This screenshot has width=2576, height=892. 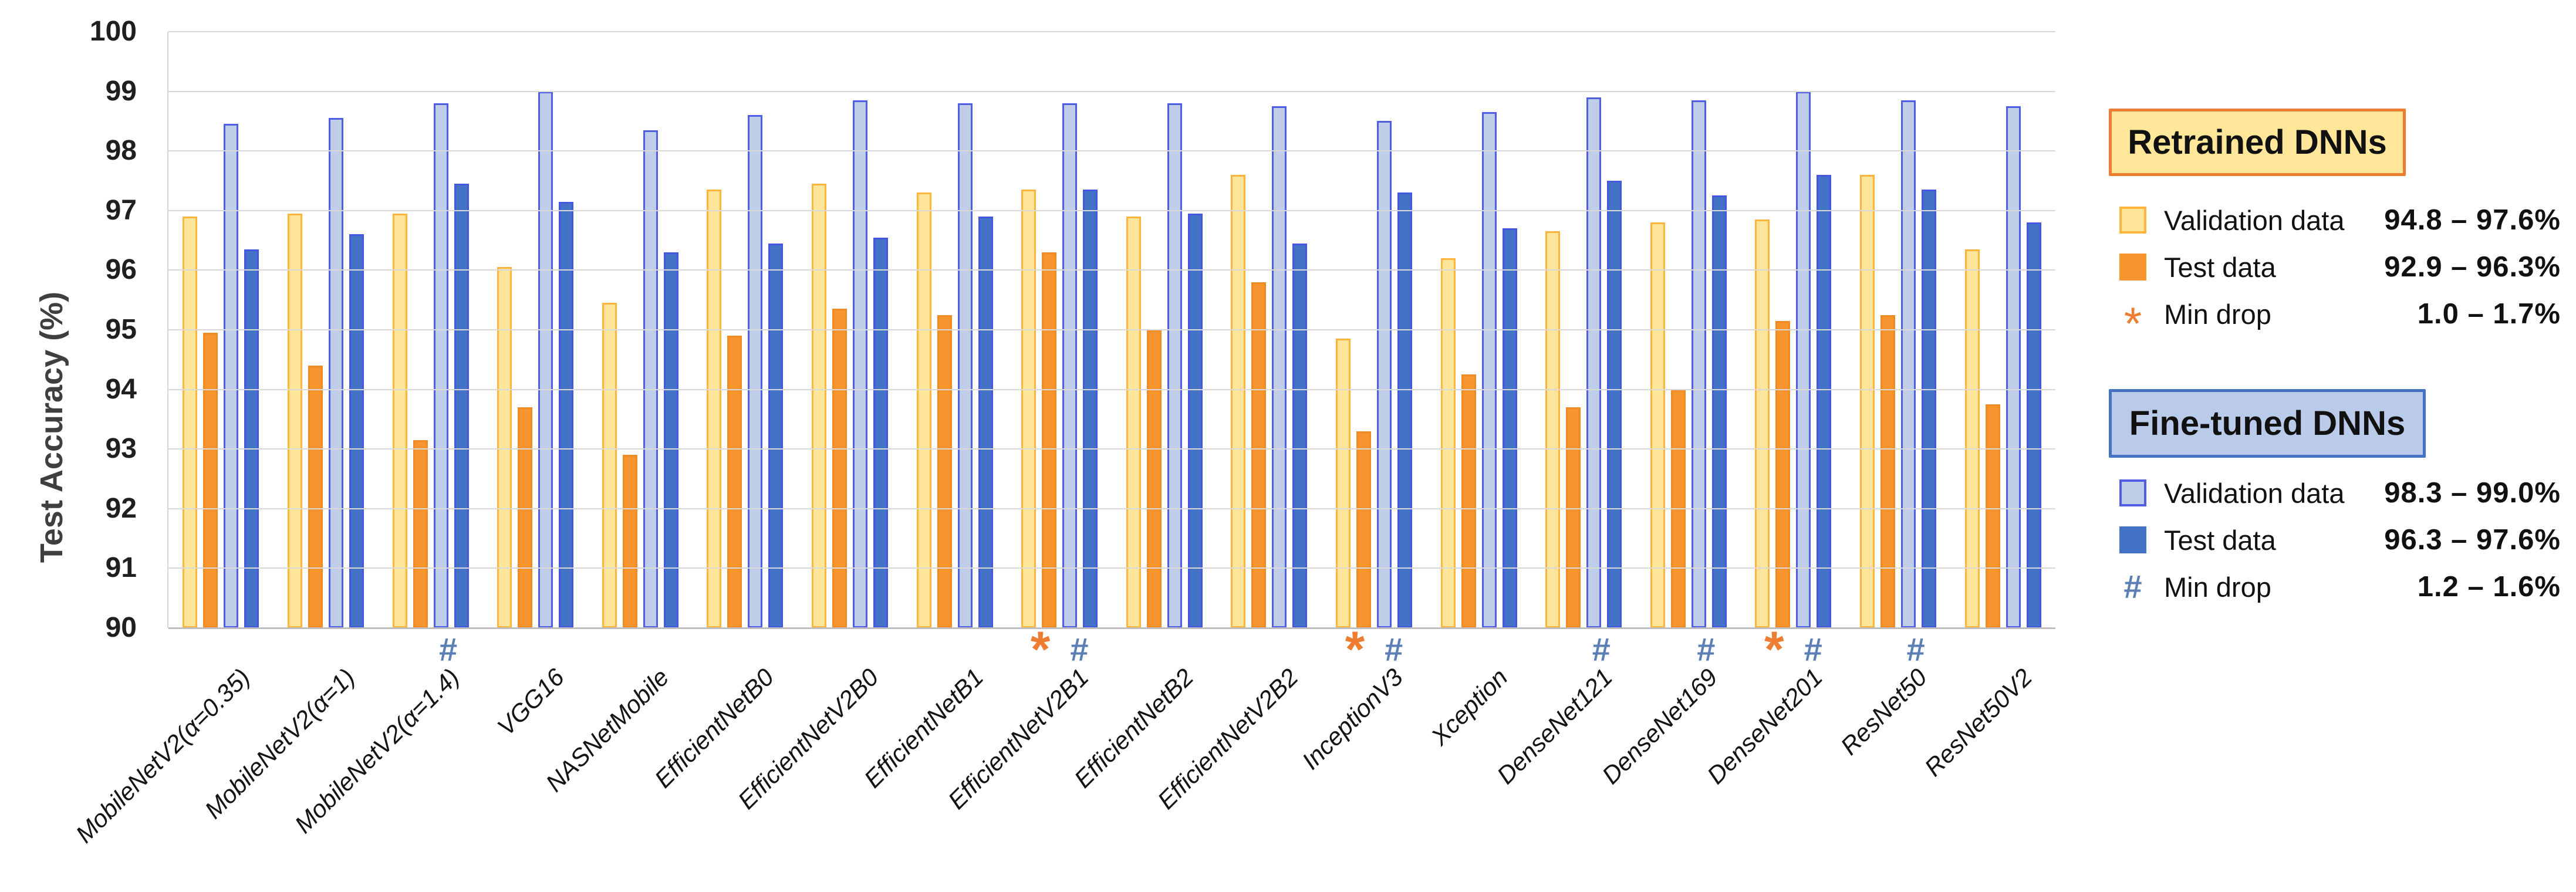 What do you see at coordinates (172, 440) in the screenshot?
I see `bar-group-MobileNetV2(α=0.35): MobileNetV2(α=0.35)` at bounding box center [172, 440].